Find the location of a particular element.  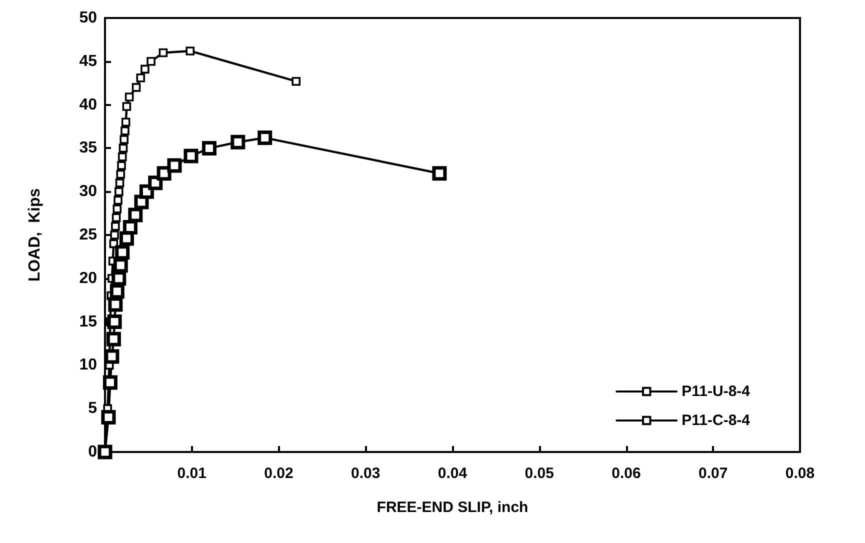

y-tick-label: 40 is located at coordinates (88, 105).